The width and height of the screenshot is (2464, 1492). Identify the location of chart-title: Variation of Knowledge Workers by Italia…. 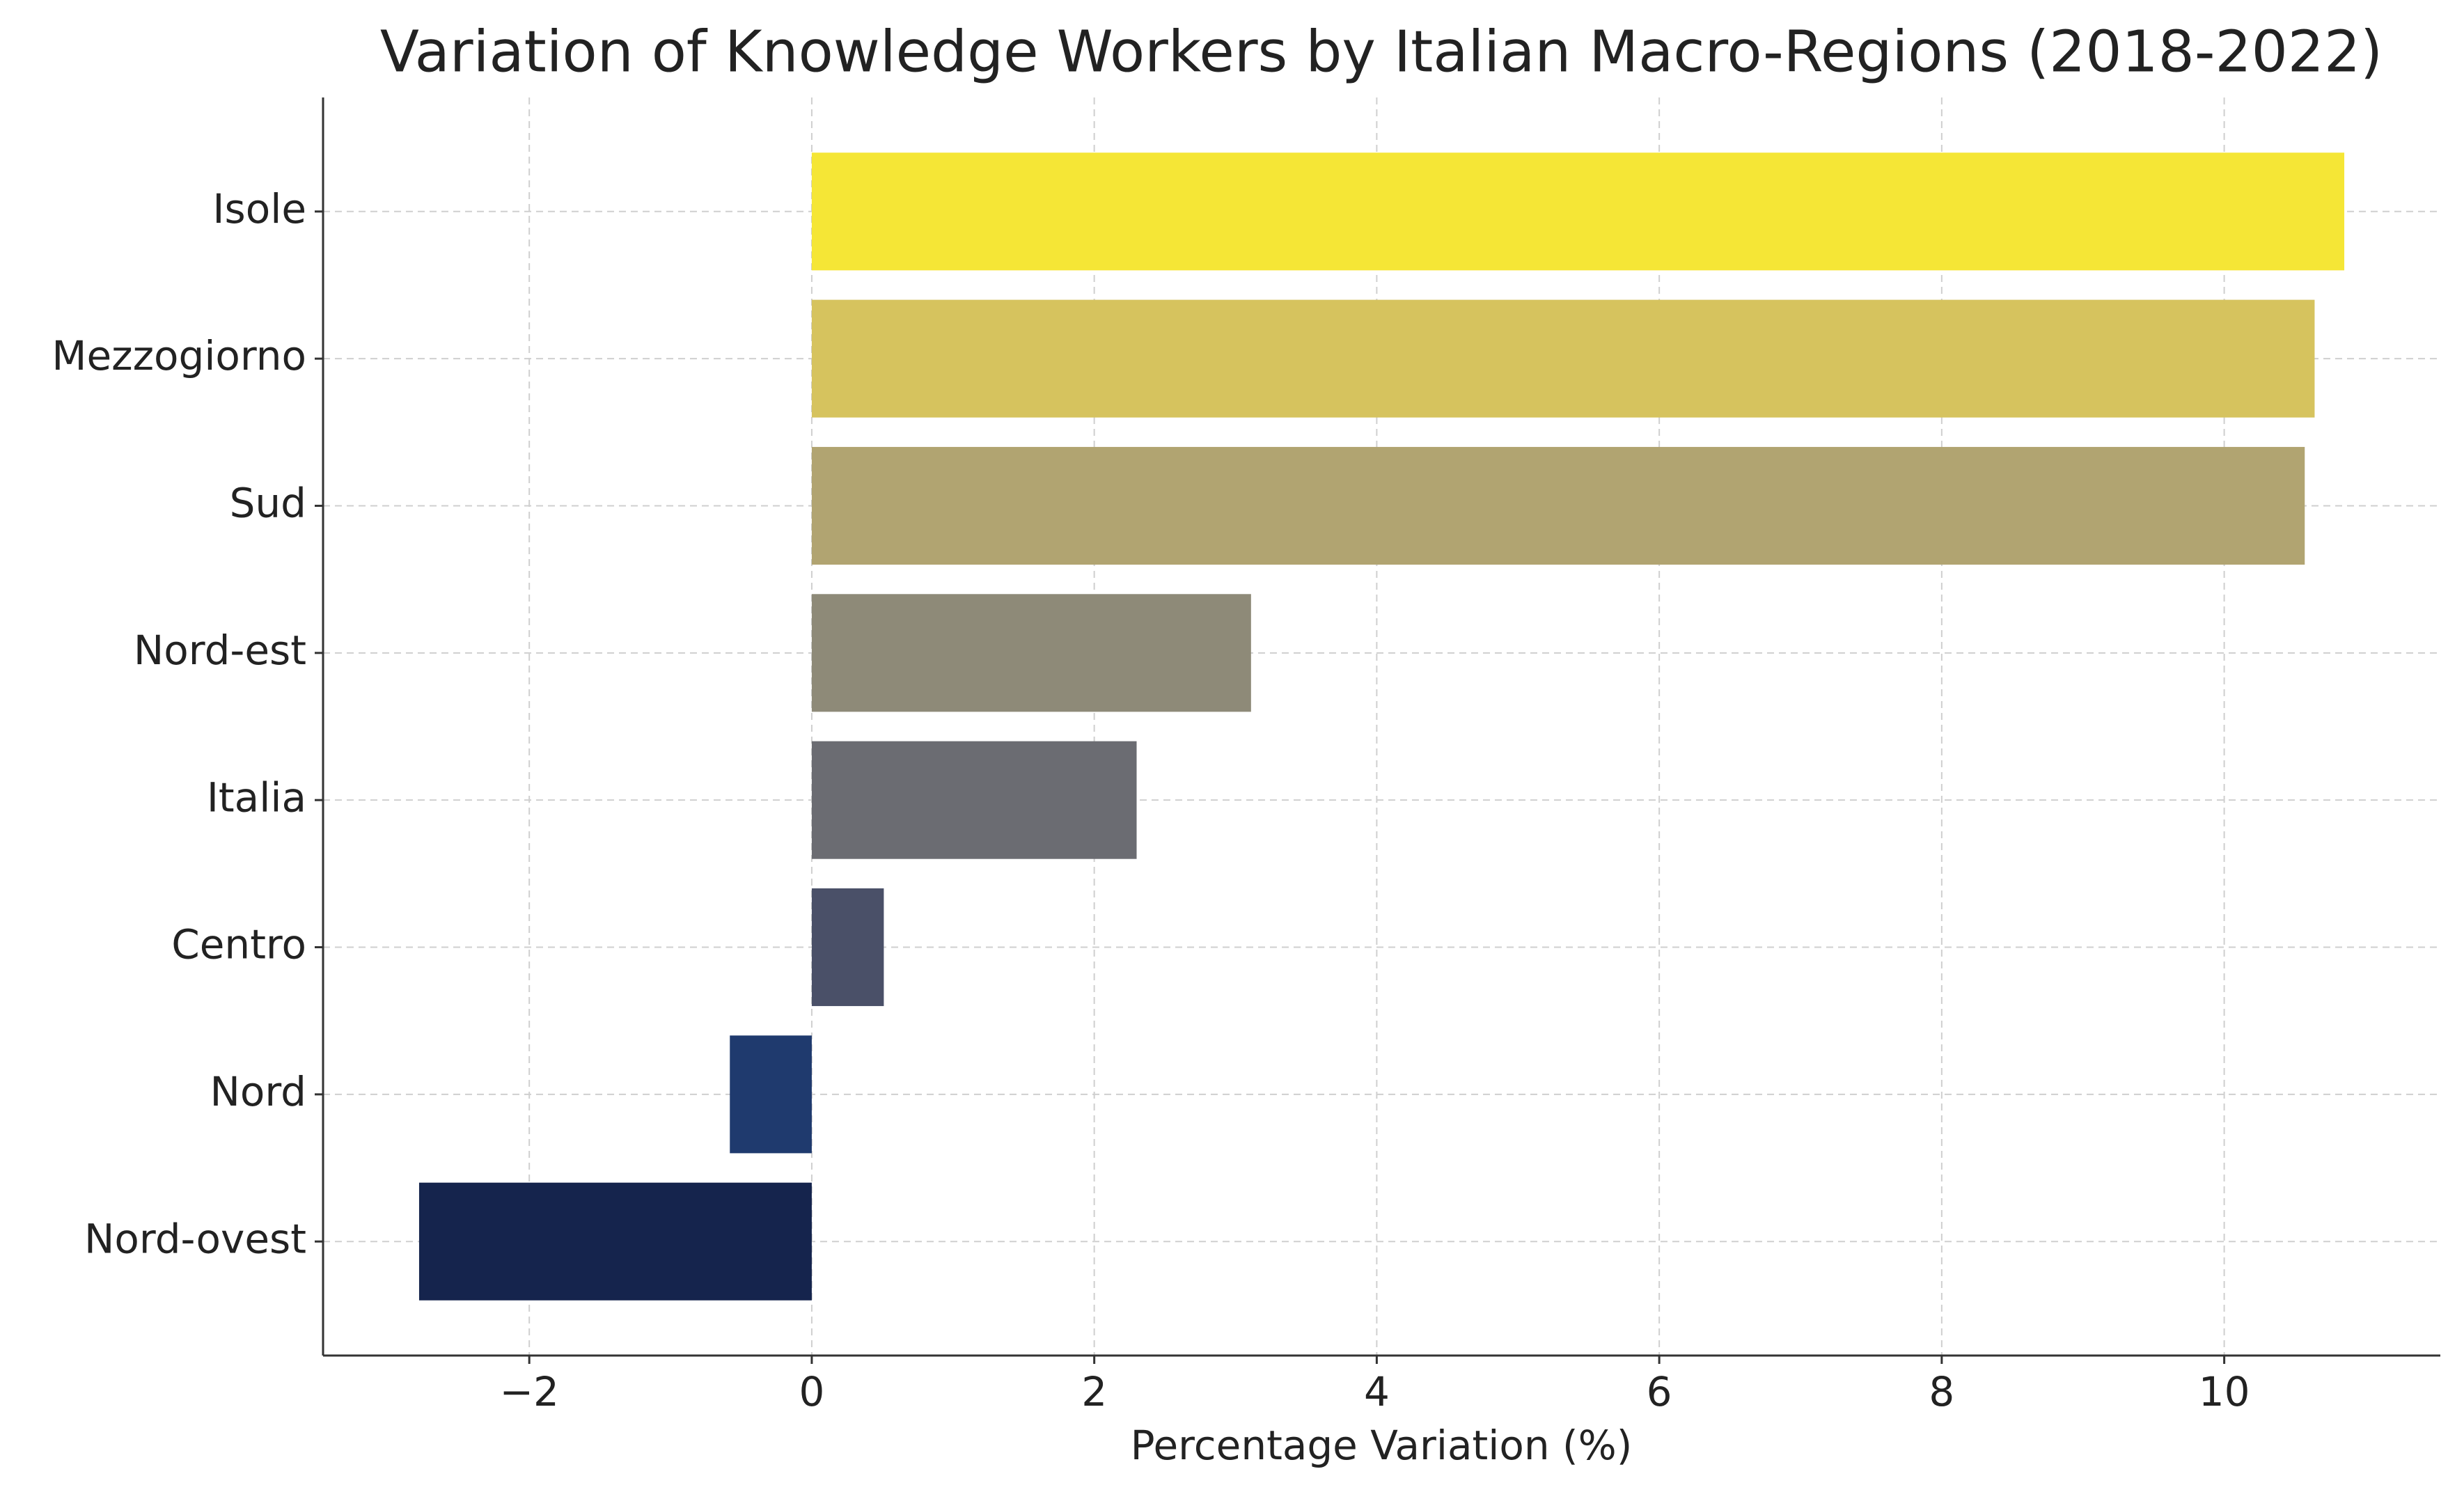
(1381, 52).